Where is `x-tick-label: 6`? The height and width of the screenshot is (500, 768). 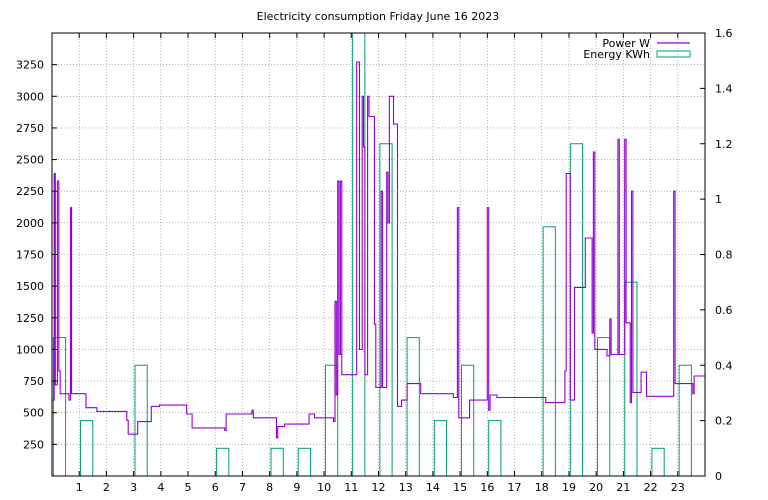
x-tick-label: 6 is located at coordinates (215, 487).